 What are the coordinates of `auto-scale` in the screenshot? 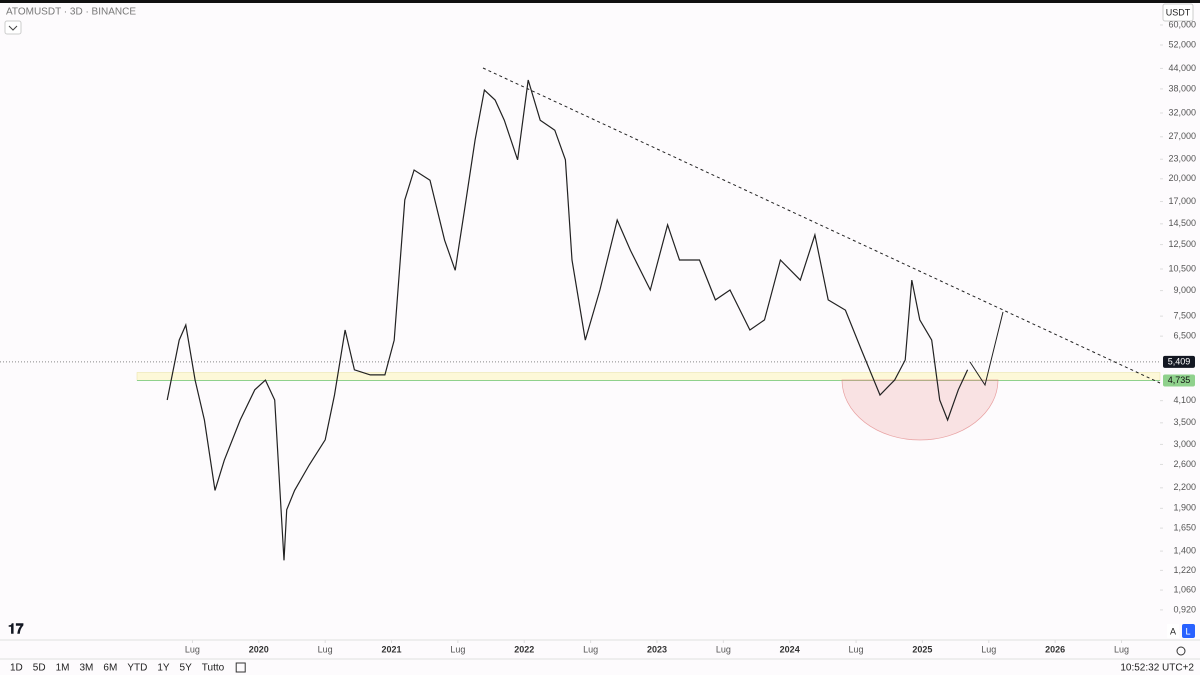 It's located at (1173, 631).